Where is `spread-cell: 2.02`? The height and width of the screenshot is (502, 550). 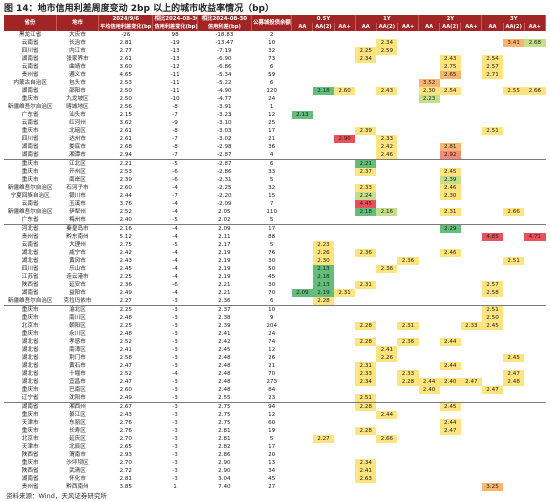
spread-cell: 2.02 is located at coordinates (224, 220).